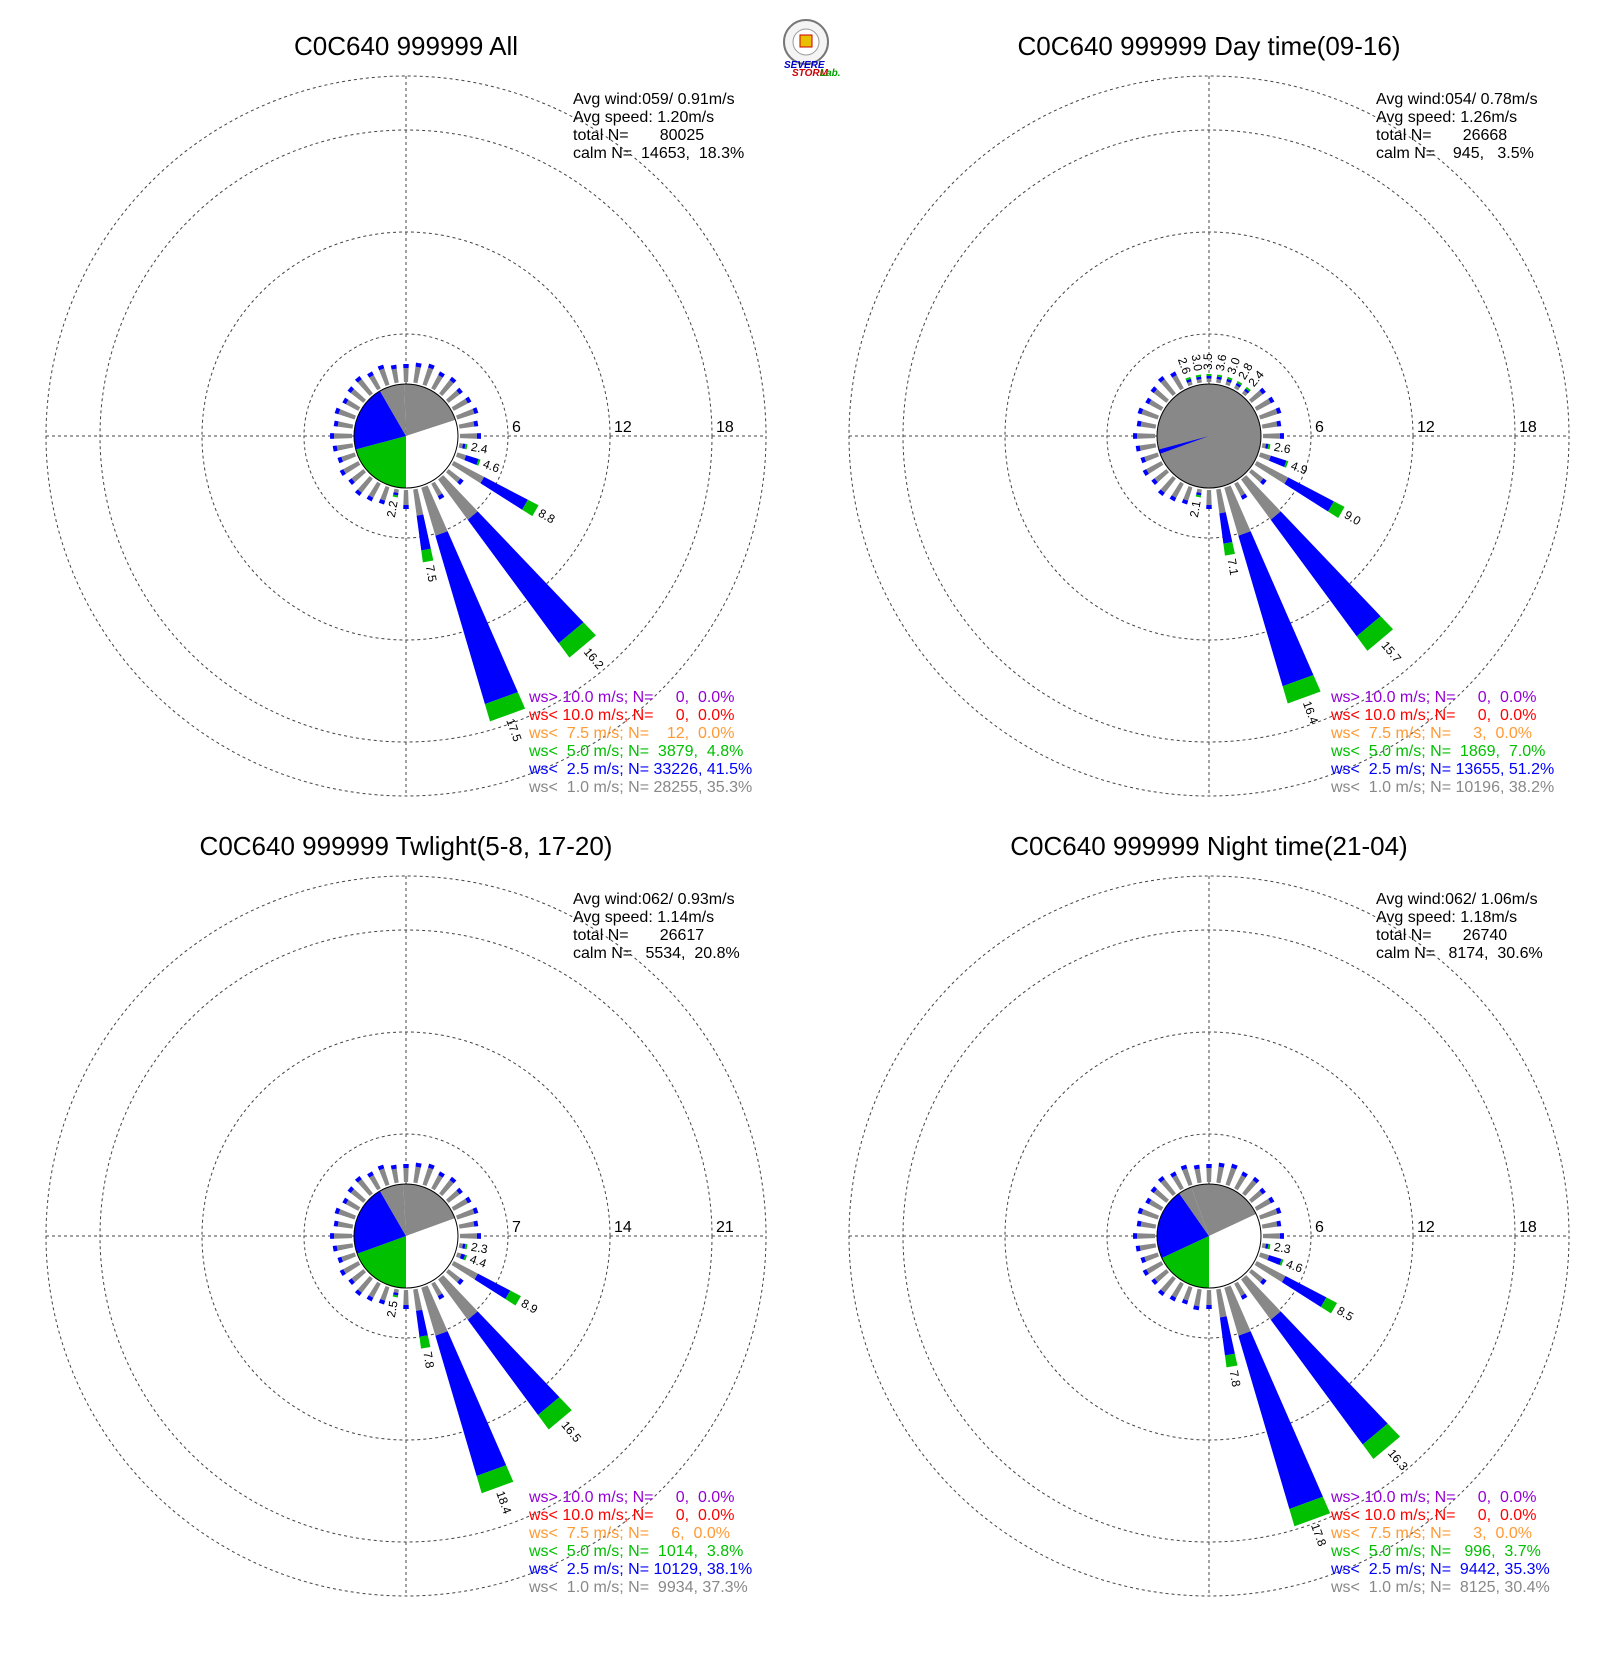 The height and width of the screenshot is (1660, 1620). Describe the element at coordinates (392, 1308) in the screenshot. I see `bar-value-label: 2.5` at that location.